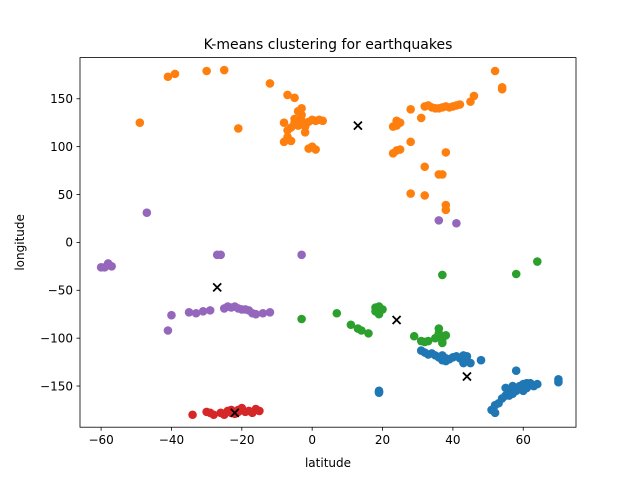 This screenshot has height=485, width=640. Describe the element at coordinates (56, 386) in the screenshot. I see `y-tick-label: −150` at that location.